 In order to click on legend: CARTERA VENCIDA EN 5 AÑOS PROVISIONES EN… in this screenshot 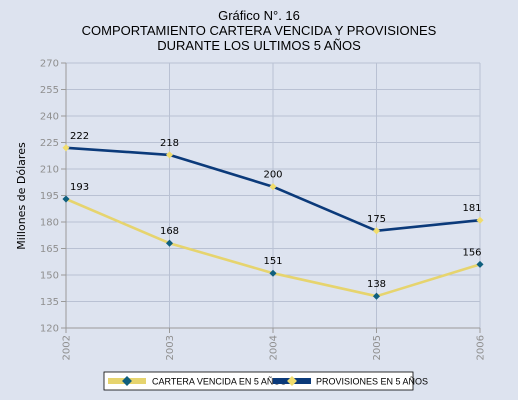, I will do `click(265, 381)`.